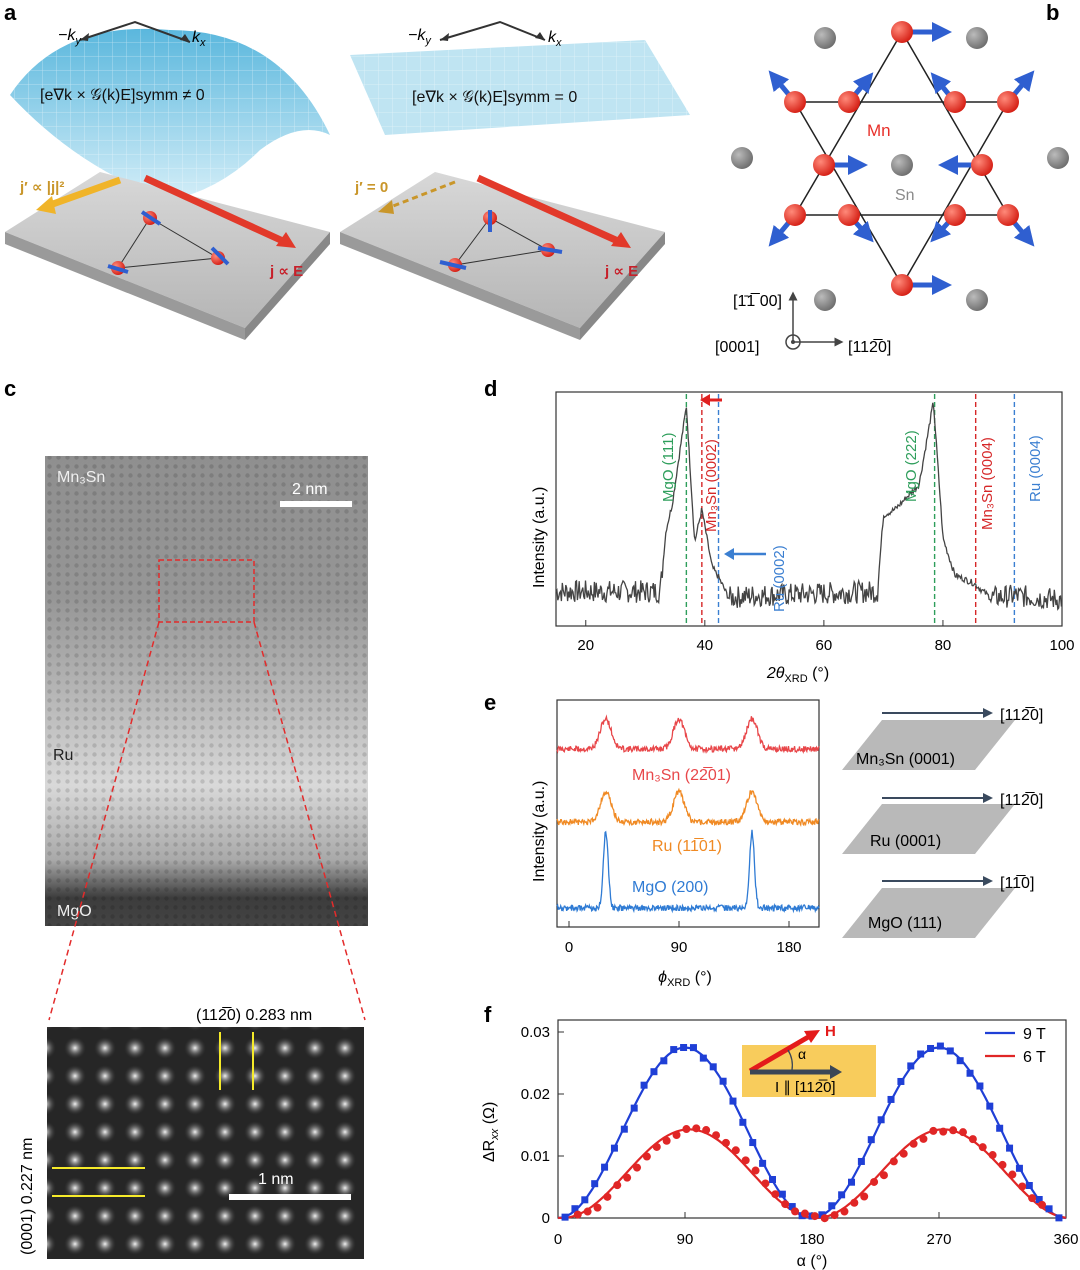  I want to click on scale-bar-2nm, so click(316, 504).